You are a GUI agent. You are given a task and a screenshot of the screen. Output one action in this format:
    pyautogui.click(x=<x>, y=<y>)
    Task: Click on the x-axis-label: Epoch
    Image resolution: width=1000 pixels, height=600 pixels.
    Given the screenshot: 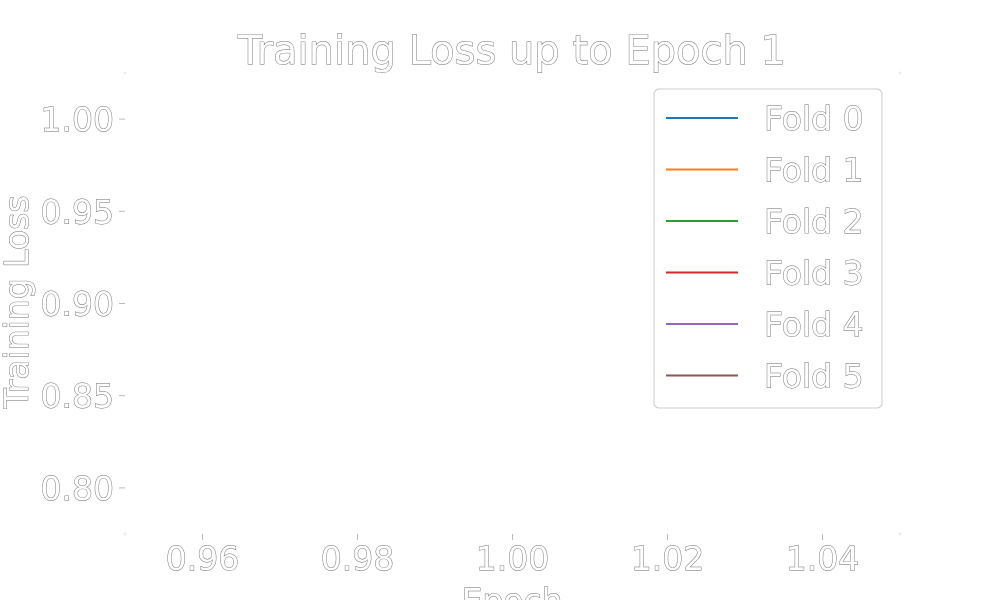 What is the action you would take?
    pyautogui.click(x=511, y=590)
    